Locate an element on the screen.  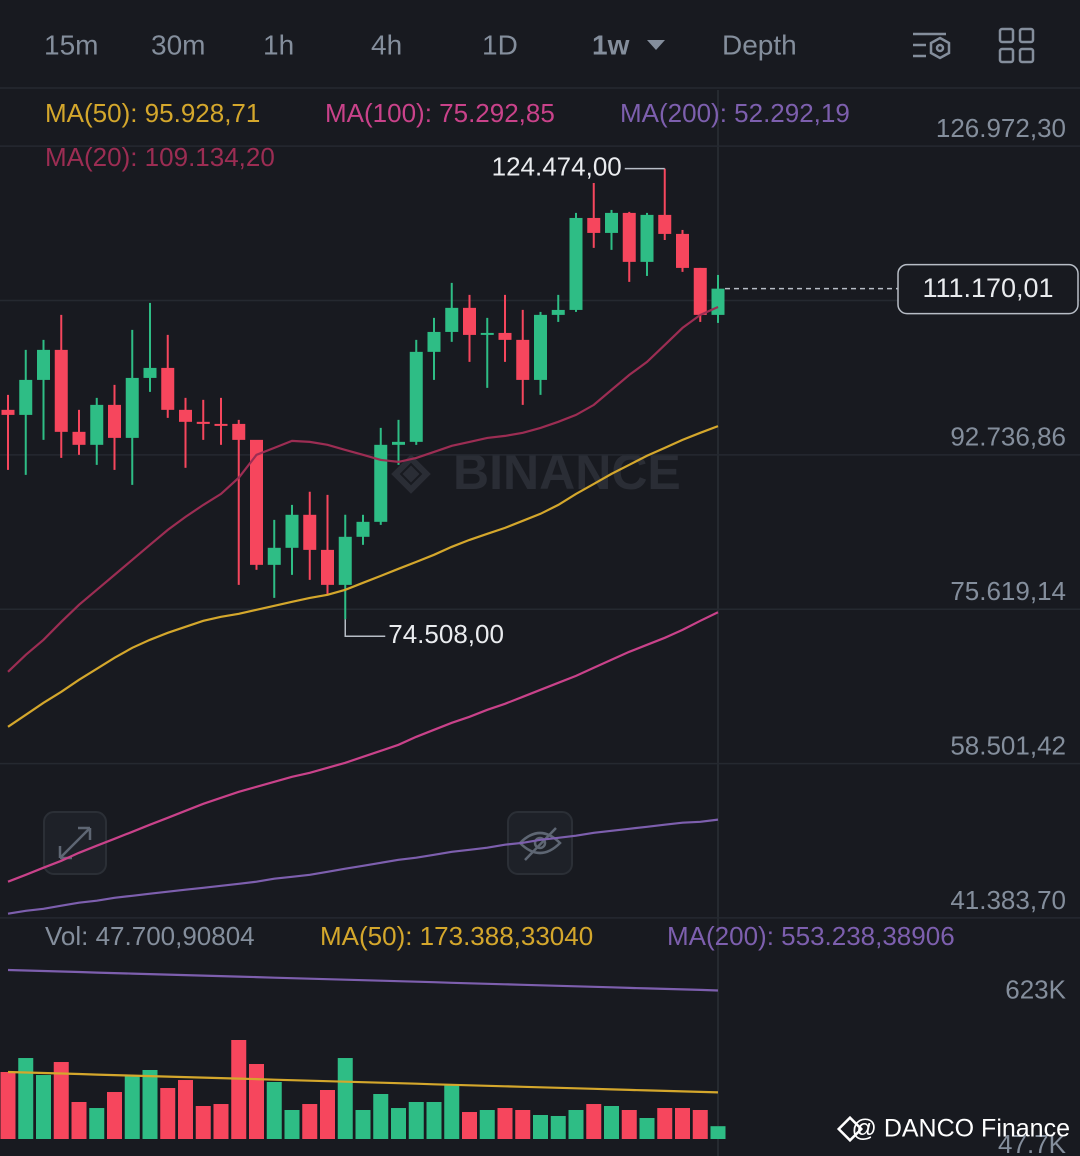
y-tick-label: 58.501,42 is located at coordinates (1008, 745).